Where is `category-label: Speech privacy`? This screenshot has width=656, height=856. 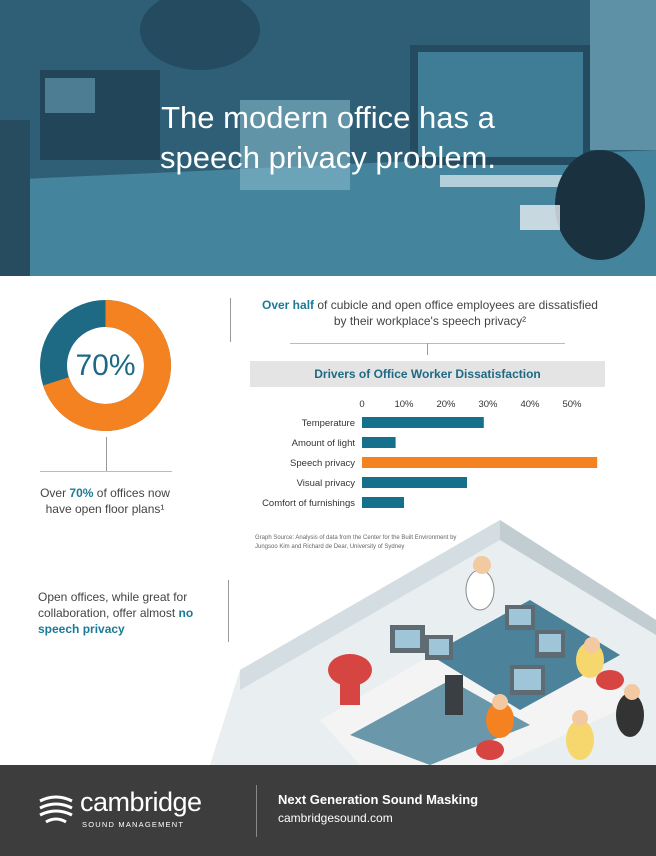
category-label: Speech privacy is located at coordinates (322, 463).